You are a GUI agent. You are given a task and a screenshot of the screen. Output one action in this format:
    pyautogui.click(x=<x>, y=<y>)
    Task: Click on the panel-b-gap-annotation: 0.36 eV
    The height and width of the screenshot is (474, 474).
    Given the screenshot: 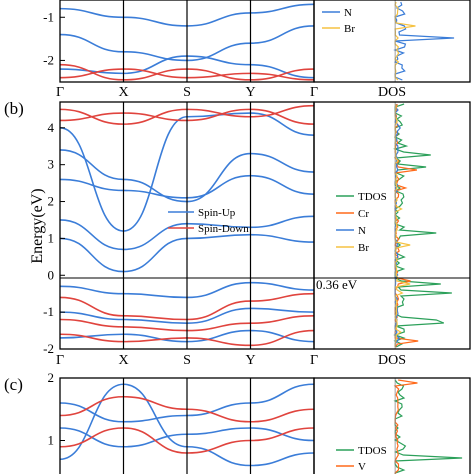 What is the action you would take?
    pyautogui.click(x=337, y=284)
    